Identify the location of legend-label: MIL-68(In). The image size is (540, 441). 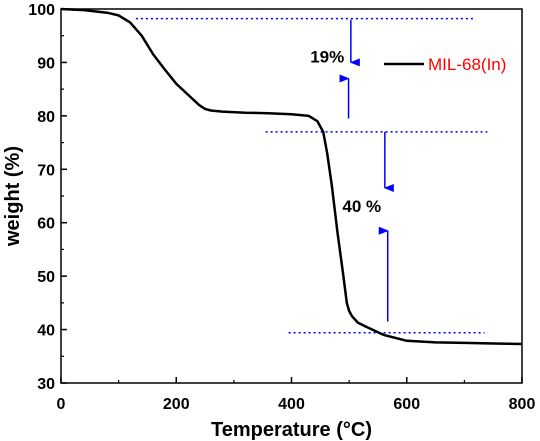
(467, 64).